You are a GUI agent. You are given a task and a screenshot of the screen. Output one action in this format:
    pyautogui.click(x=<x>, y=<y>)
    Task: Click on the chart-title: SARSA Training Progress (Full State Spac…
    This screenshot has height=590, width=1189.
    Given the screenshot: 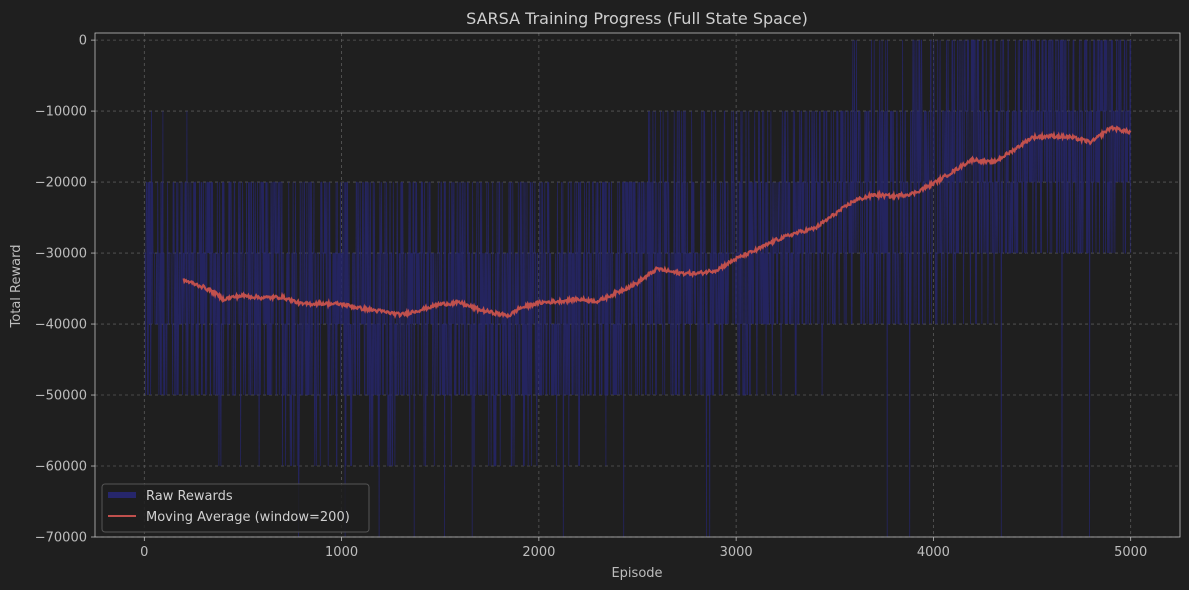 What is the action you would take?
    pyautogui.click(x=637, y=18)
    